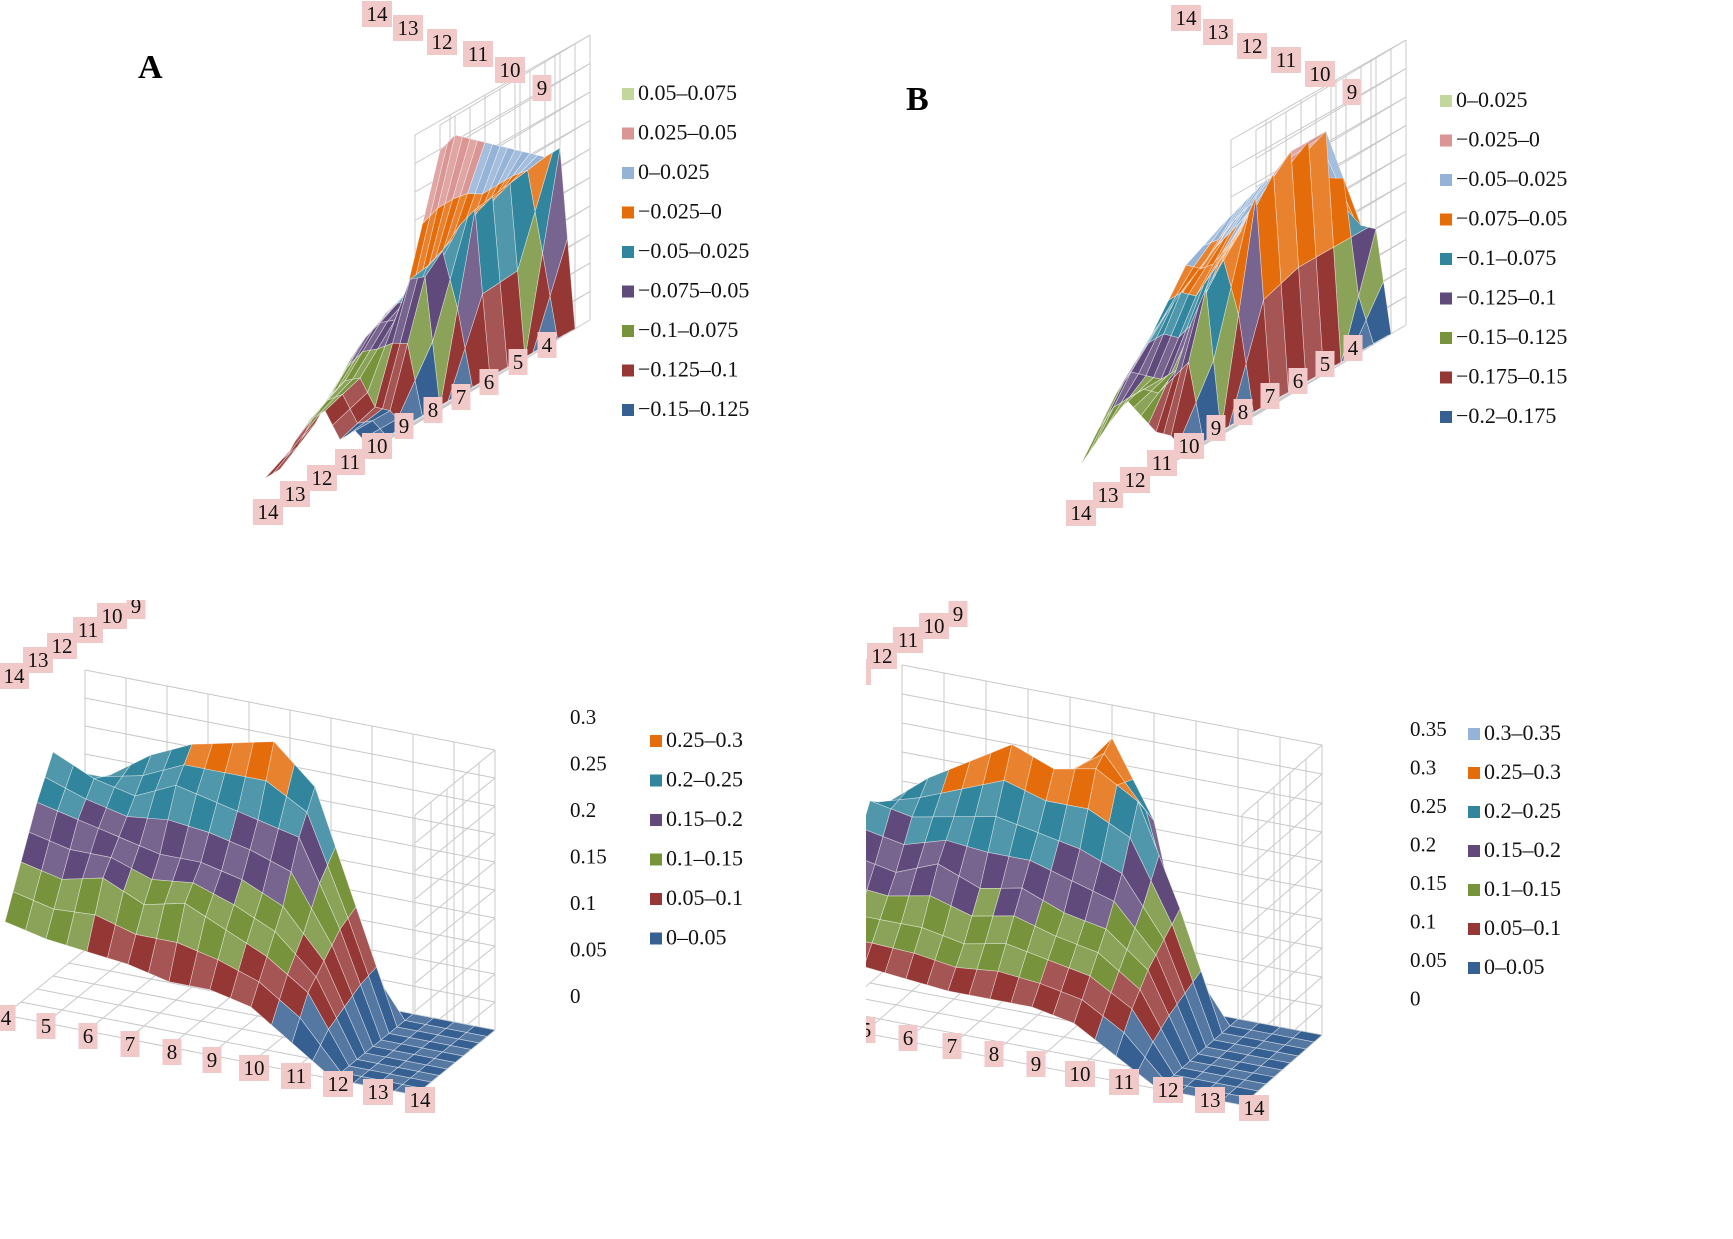 Image resolution: width=1733 pixels, height=1239 pixels. What do you see at coordinates (1503, 178) in the screenshot?
I see `legend-entry: −0.05–0.025` at bounding box center [1503, 178].